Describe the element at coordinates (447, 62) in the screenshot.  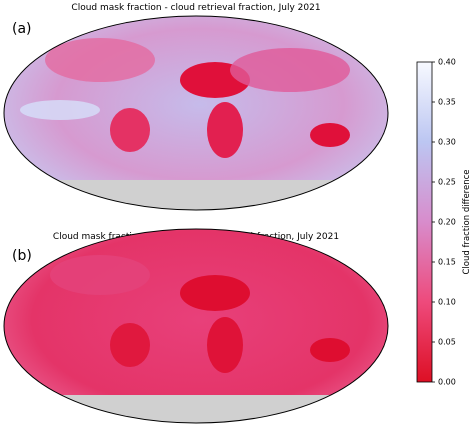
I see `colorbar-tick-label: 0.40` at that location.